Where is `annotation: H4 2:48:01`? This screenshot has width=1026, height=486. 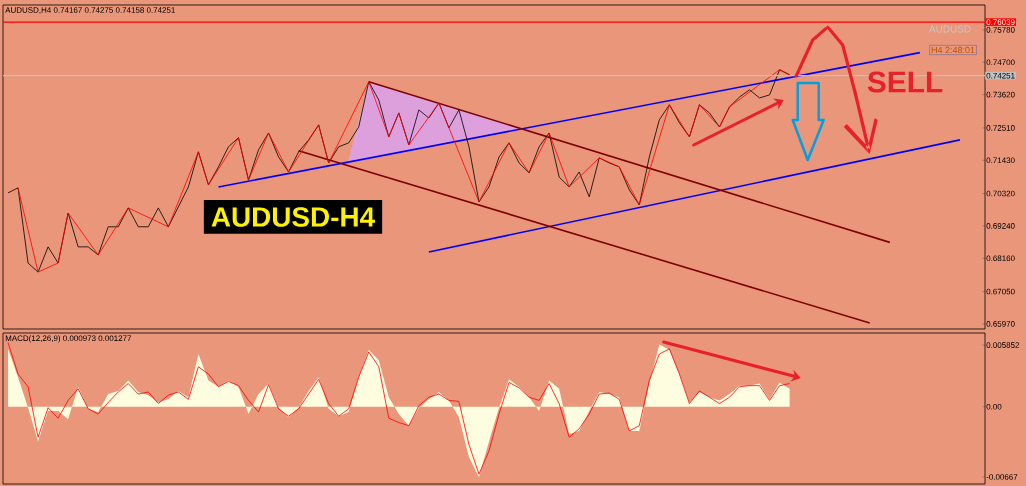 annotation: H4 2:48:01 is located at coordinates (953, 50).